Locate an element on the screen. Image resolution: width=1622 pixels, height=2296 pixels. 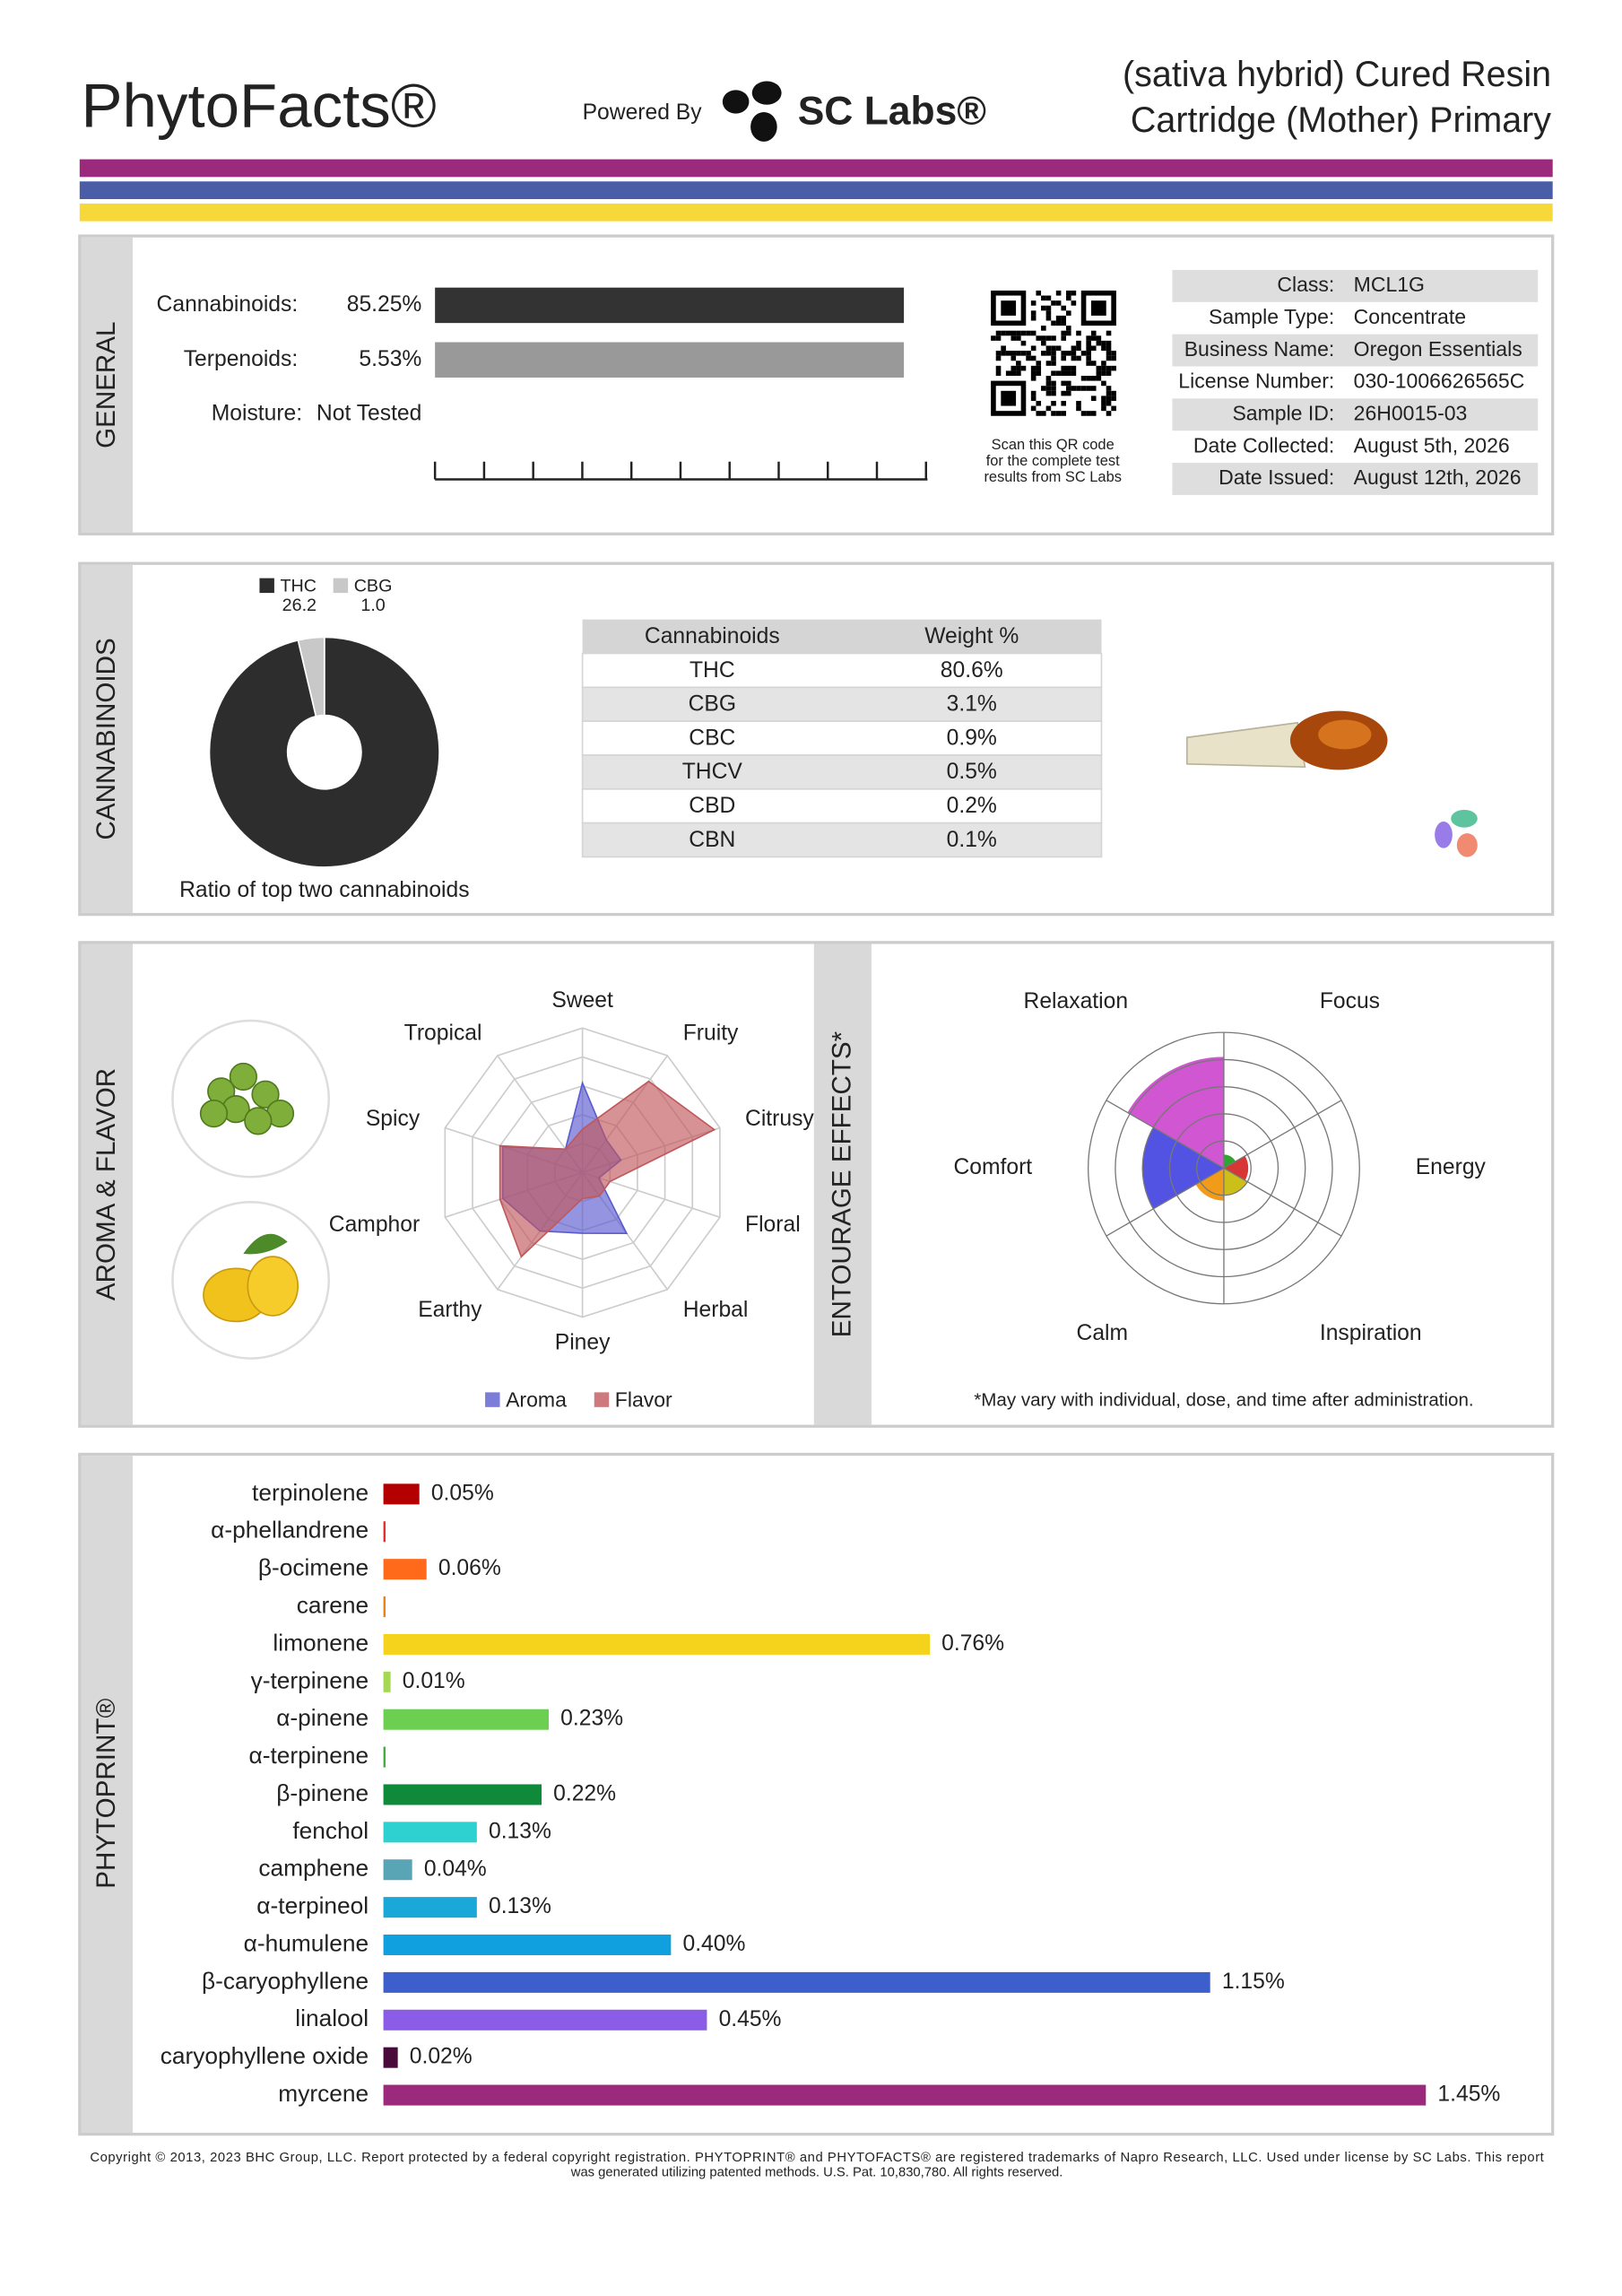
terpene-name: camphene is located at coordinates (313, 1868).